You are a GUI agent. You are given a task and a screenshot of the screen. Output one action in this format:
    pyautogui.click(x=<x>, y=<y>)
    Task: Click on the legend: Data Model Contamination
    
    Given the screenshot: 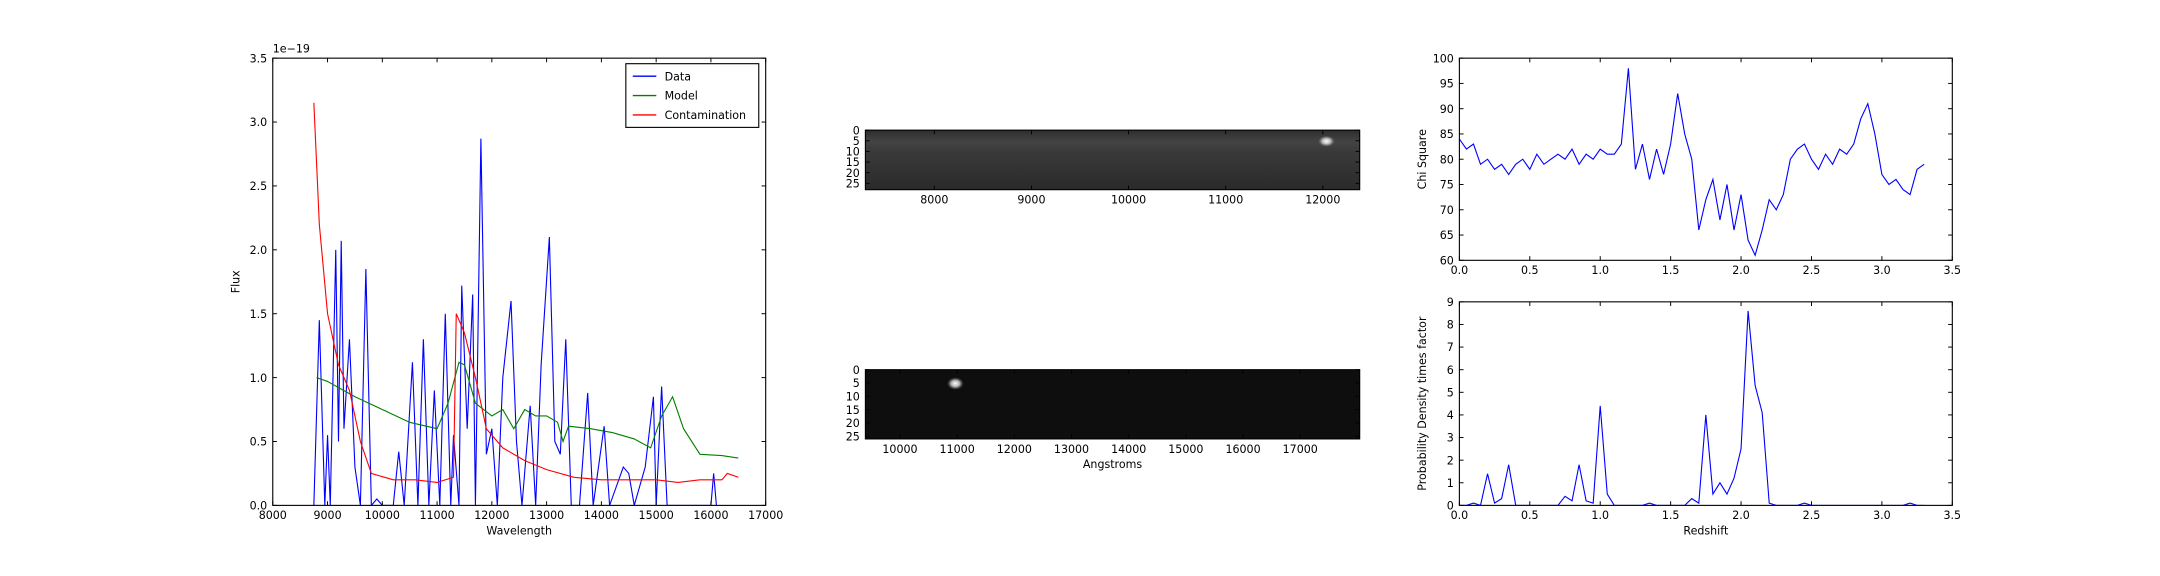 What is the action you would take?
    pyautogui.click(x=692, y=95)
    